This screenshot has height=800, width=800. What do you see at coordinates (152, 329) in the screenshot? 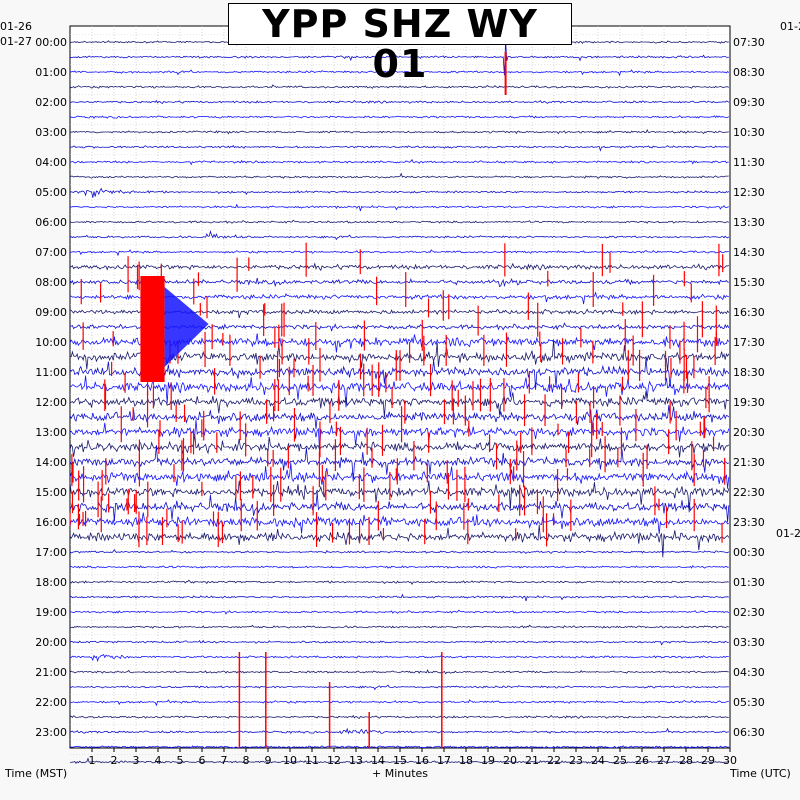
I see `clipped-block` at bounding box center [152, 329].